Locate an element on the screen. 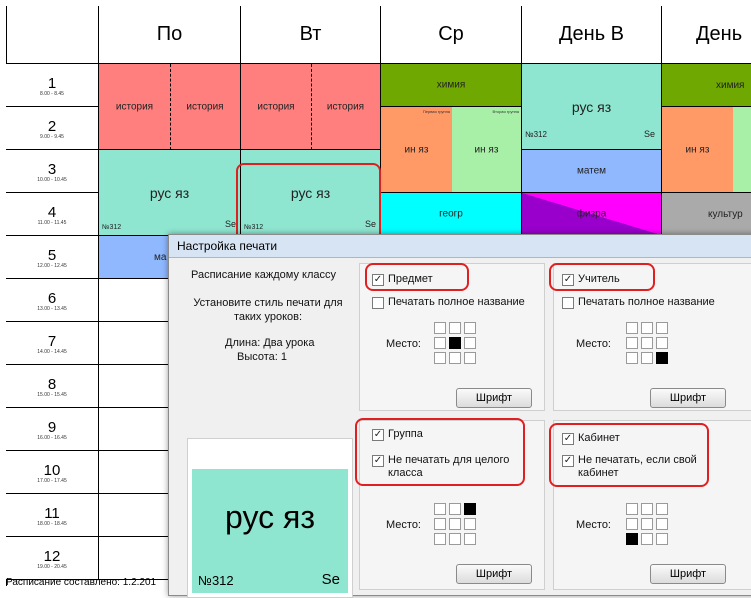  group-noprint-label: Не печатать для целого класса is located at coordinates (449, 466).